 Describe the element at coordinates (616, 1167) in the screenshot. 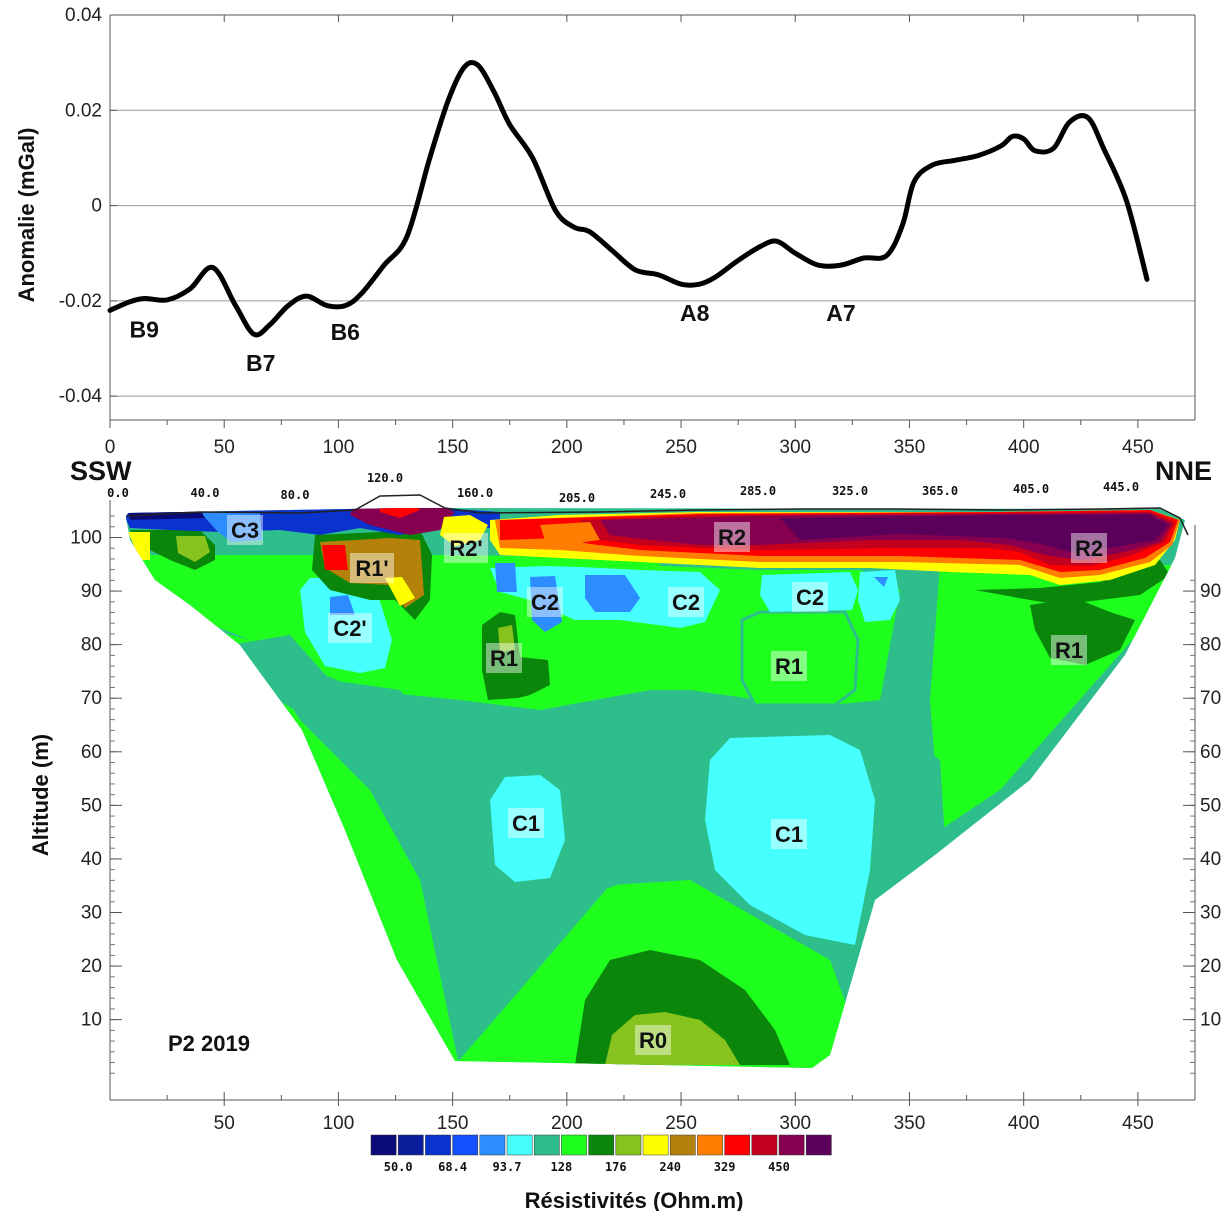

I see `legend-label: 176` at that location.